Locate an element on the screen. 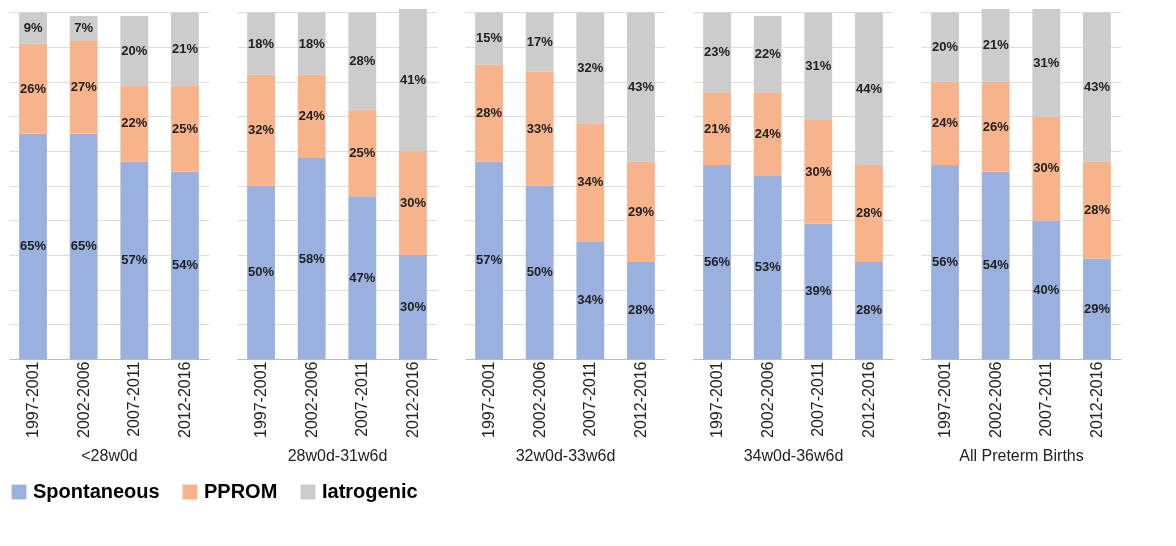 Image resolution: width=1176 pixels, height=546 pixels. data-label: 15% is located at coordinates (489, 38).